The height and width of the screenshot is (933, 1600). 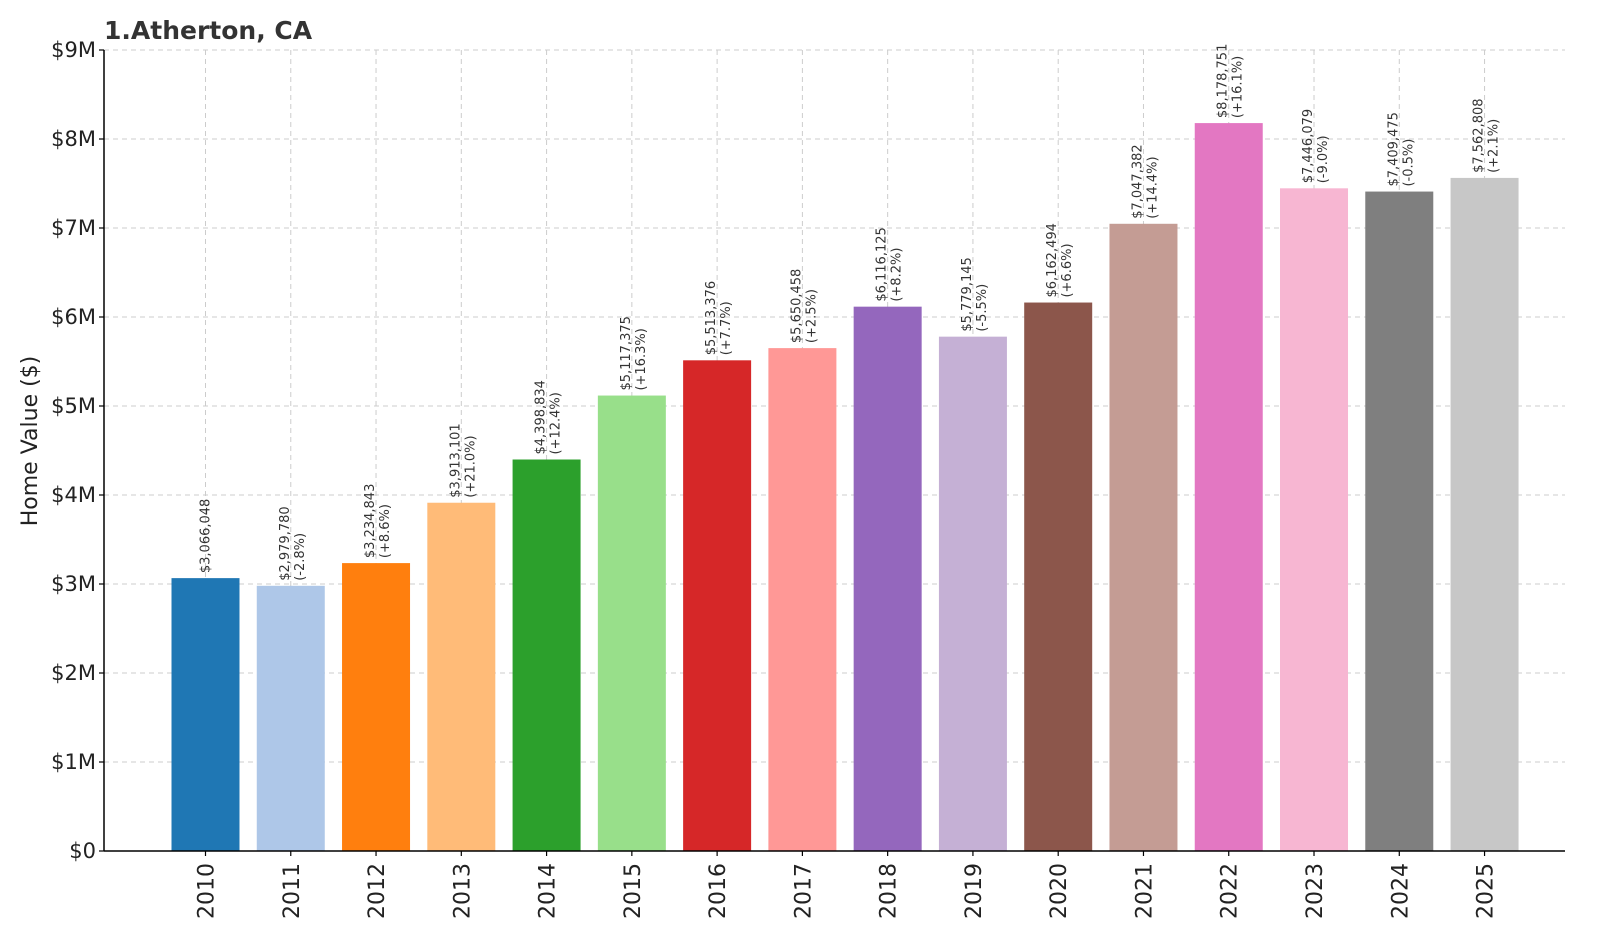 I want to click on value-label: $2,979,780, so click(x=285, y=543).